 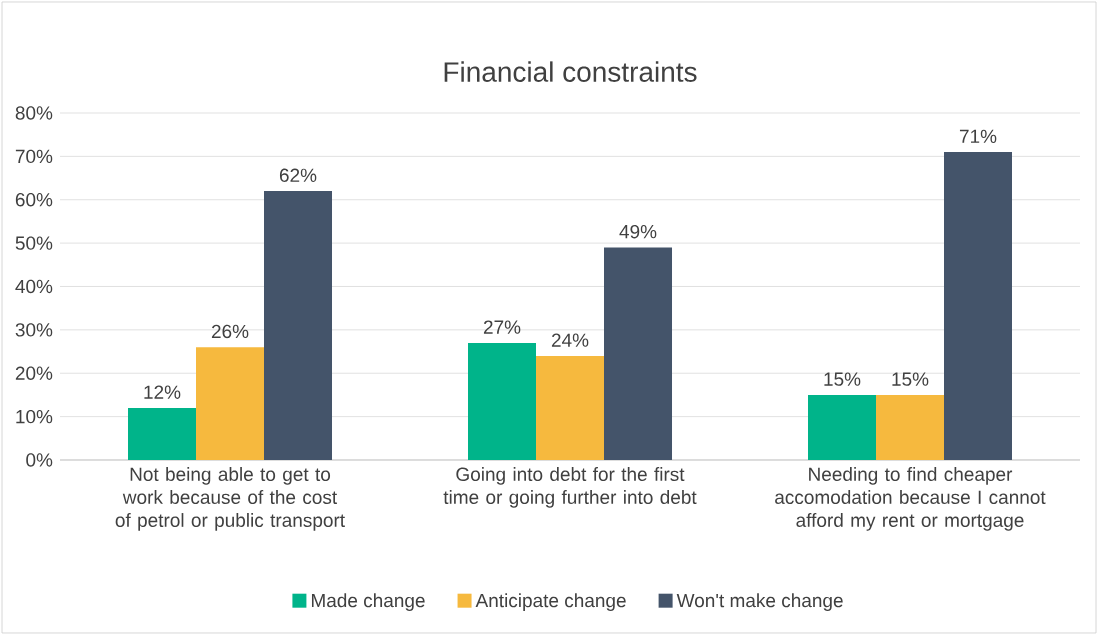 I want to click on x-tick-label: Needing to find cheaper accomodation because I cannot afford my rent or mortgage, so click(x=910, y=499).